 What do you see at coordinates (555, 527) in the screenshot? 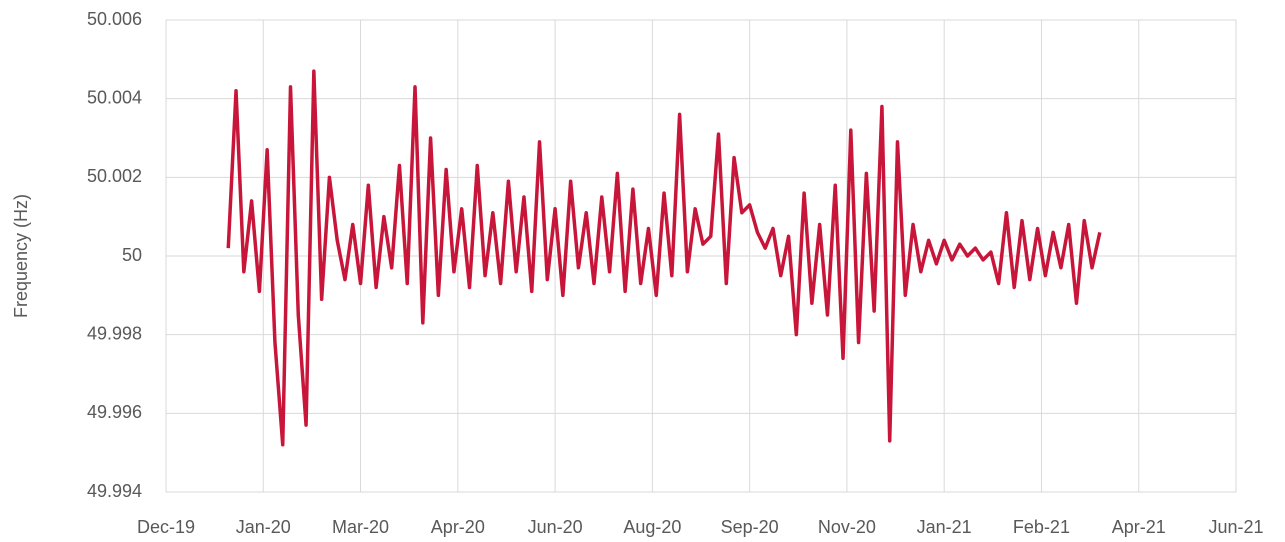
I see `x-tick-label: Jun-20` at bounding box center [555, 527].